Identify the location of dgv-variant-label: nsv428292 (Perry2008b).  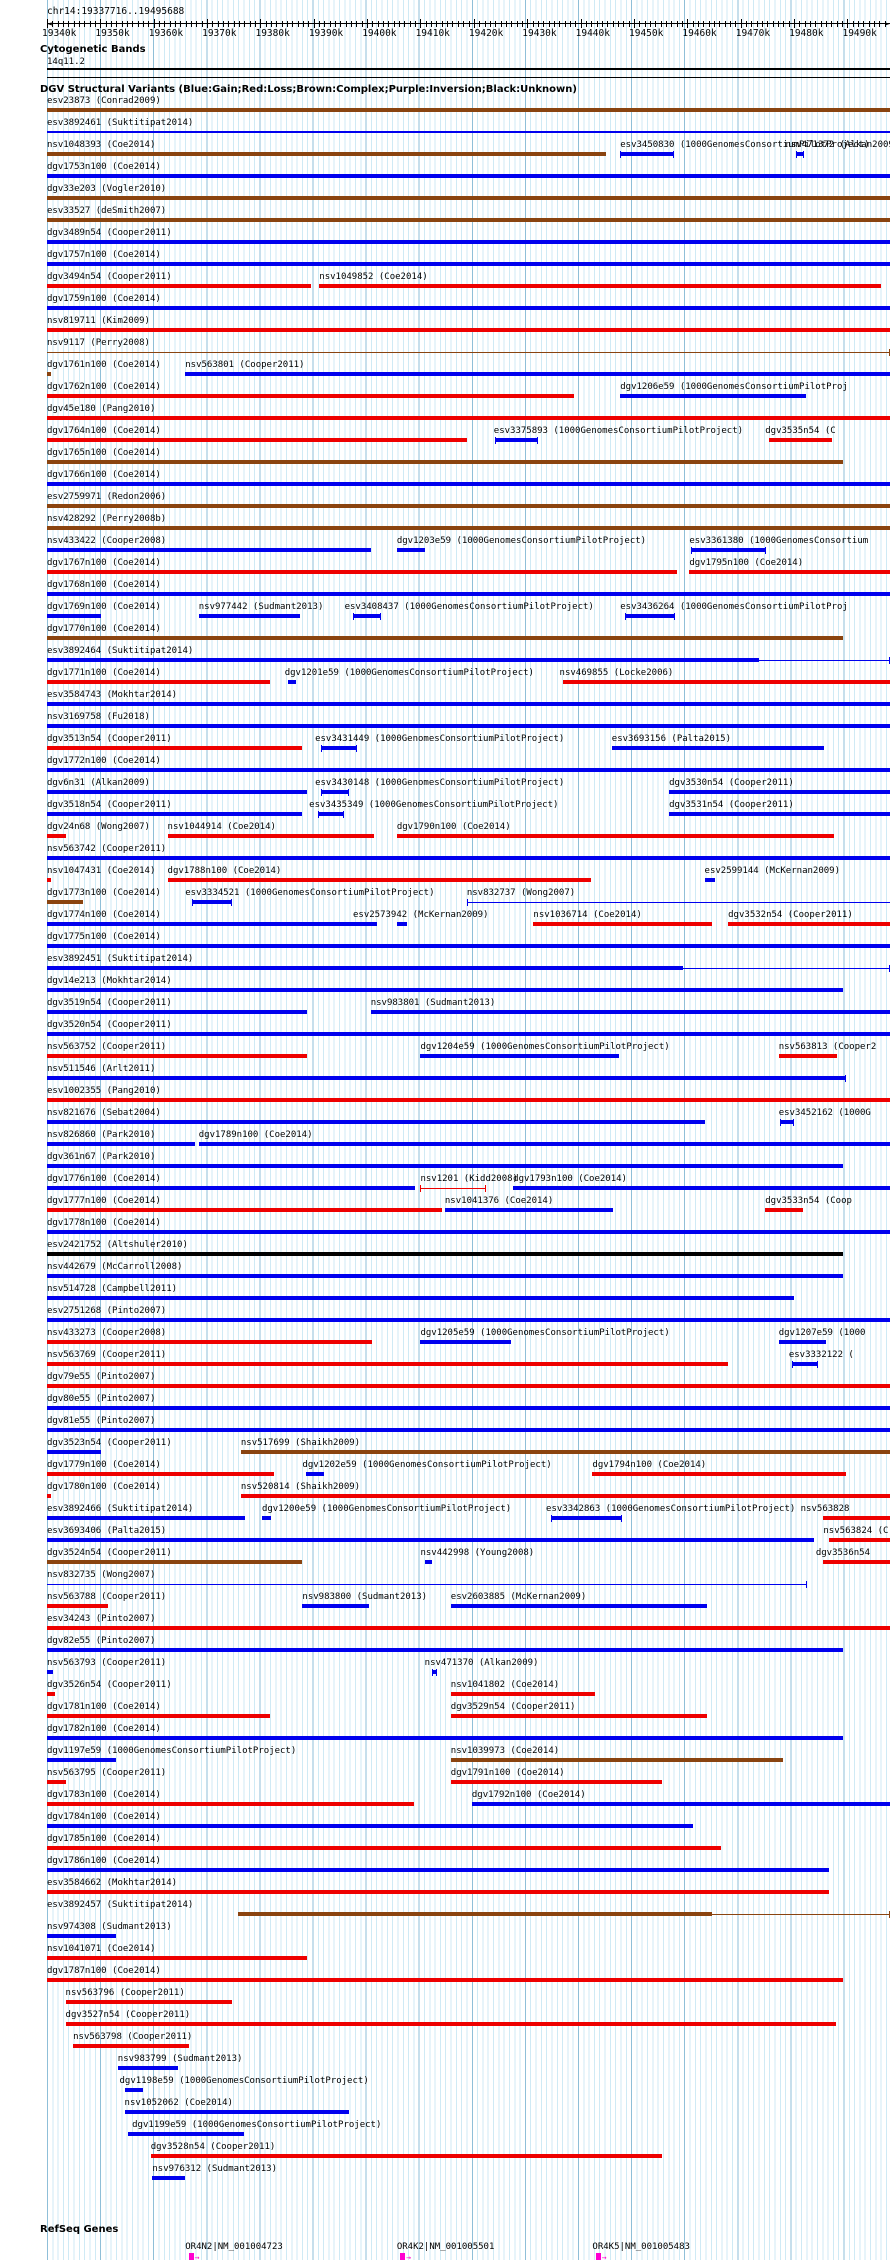
(107, 519).